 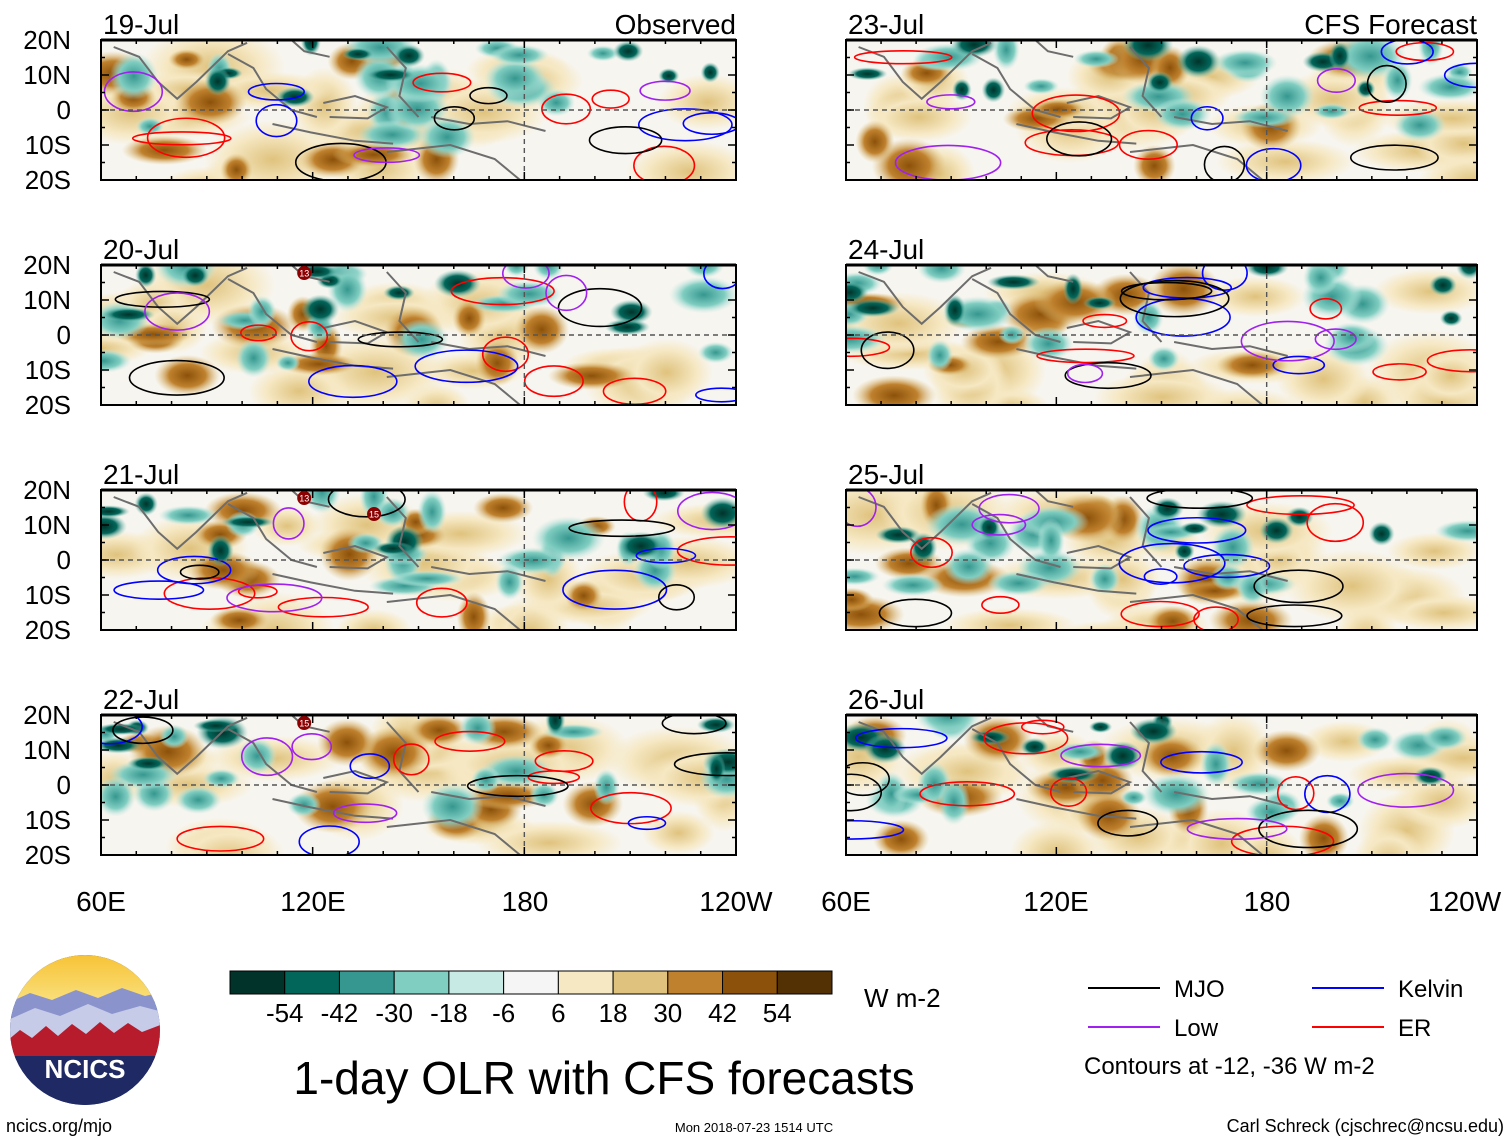 I want to click on legend-label-kelvin: Kelvin, so click(x=1430, y=989).